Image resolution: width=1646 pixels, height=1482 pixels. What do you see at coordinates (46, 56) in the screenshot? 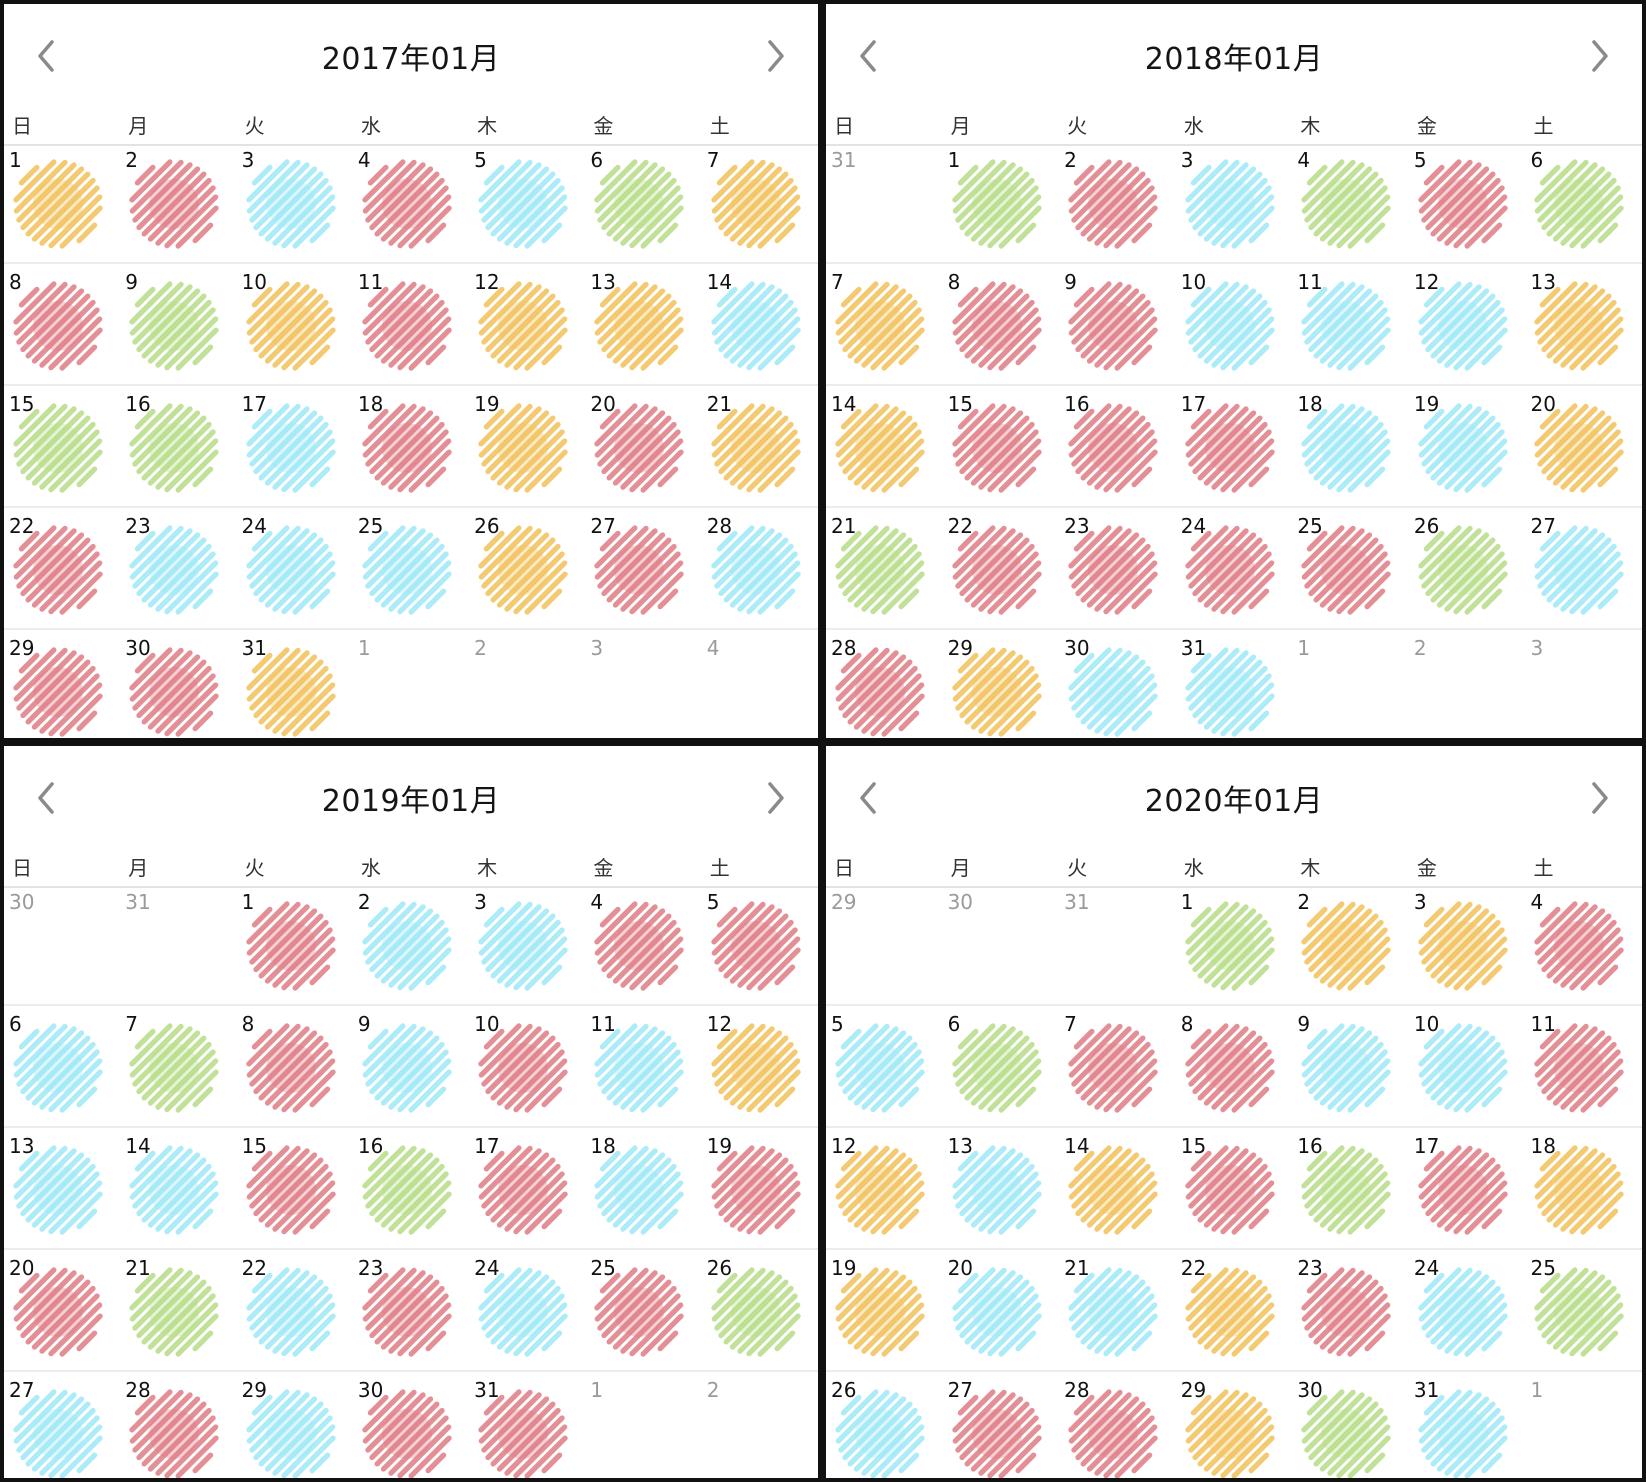
I see `prev-month-button` at bounding box center [46, 56].